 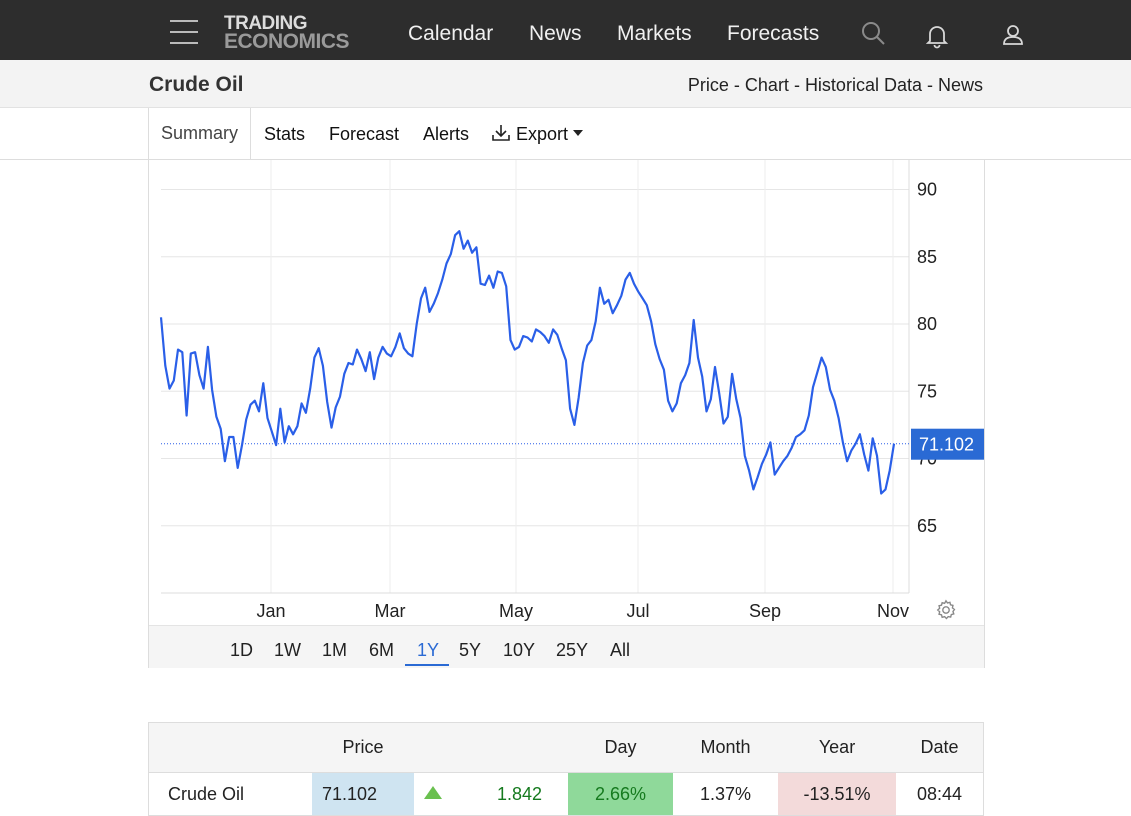 What do you see at coordinates (427, 665) in the screenshot?
I see `active-range-underline` at bounding box center [427, 665].